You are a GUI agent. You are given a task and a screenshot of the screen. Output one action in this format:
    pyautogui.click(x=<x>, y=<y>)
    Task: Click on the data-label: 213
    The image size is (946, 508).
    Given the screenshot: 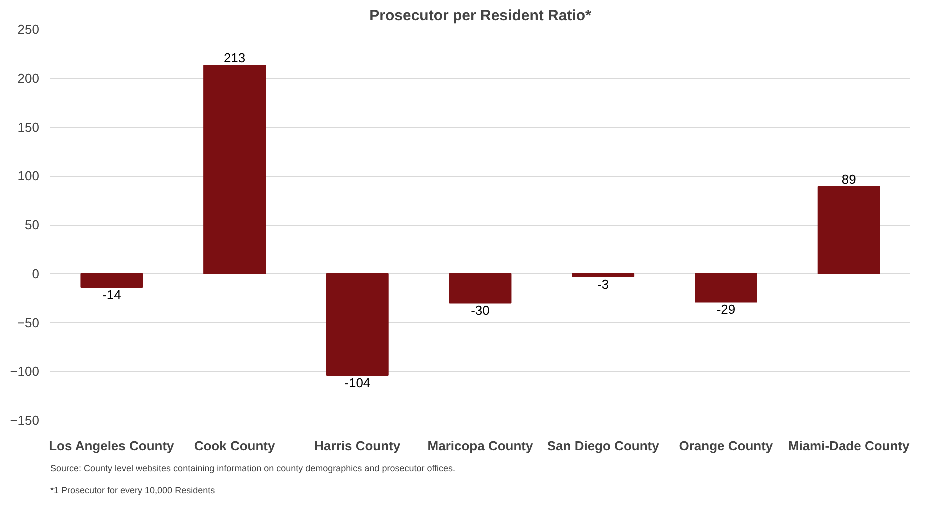 What is the action you would take?
    pyautogui.click(x=235, y=58)
    